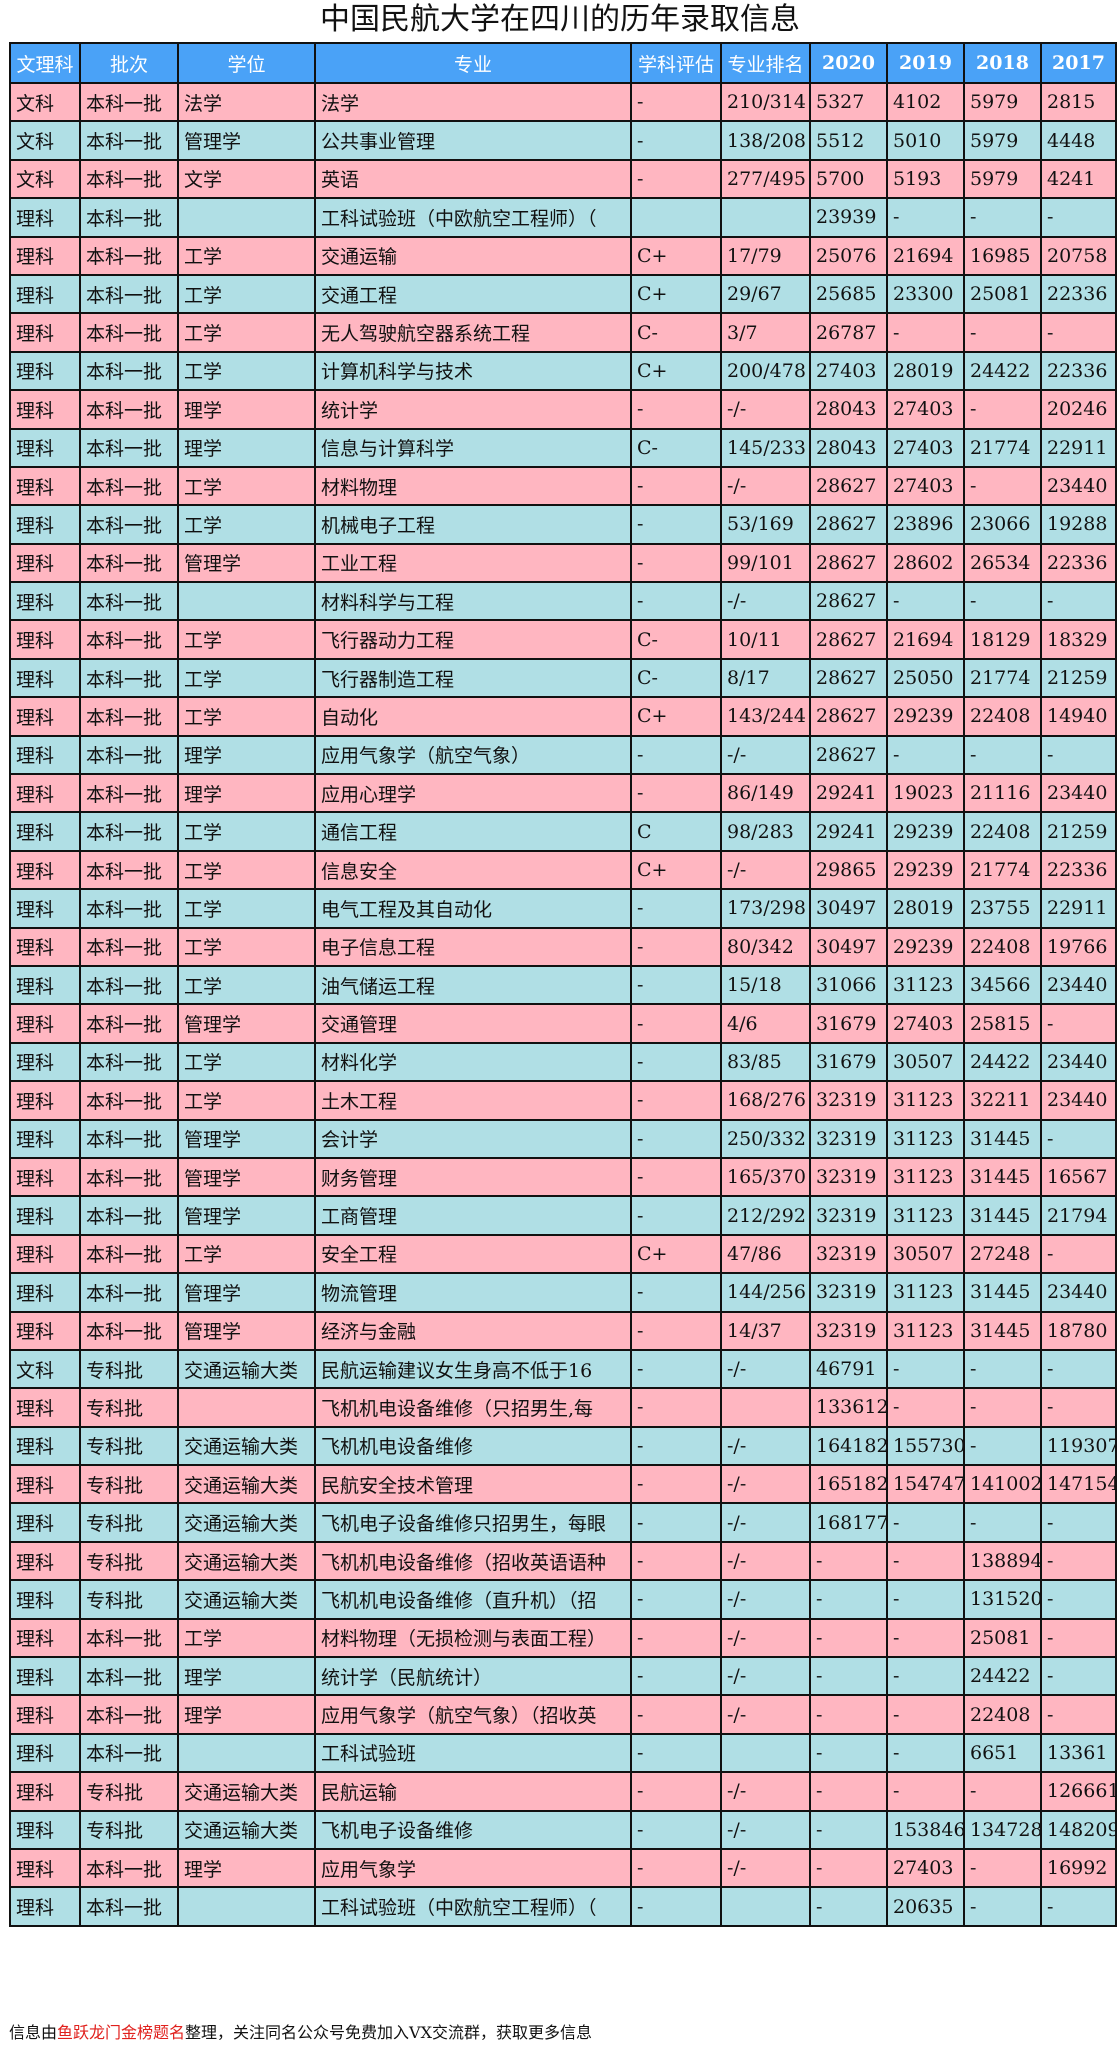  What do you see at coordinates (848, 255) in the screenshot?
I see `cell-score-2020: 25076` at bounding box center [848, 255].